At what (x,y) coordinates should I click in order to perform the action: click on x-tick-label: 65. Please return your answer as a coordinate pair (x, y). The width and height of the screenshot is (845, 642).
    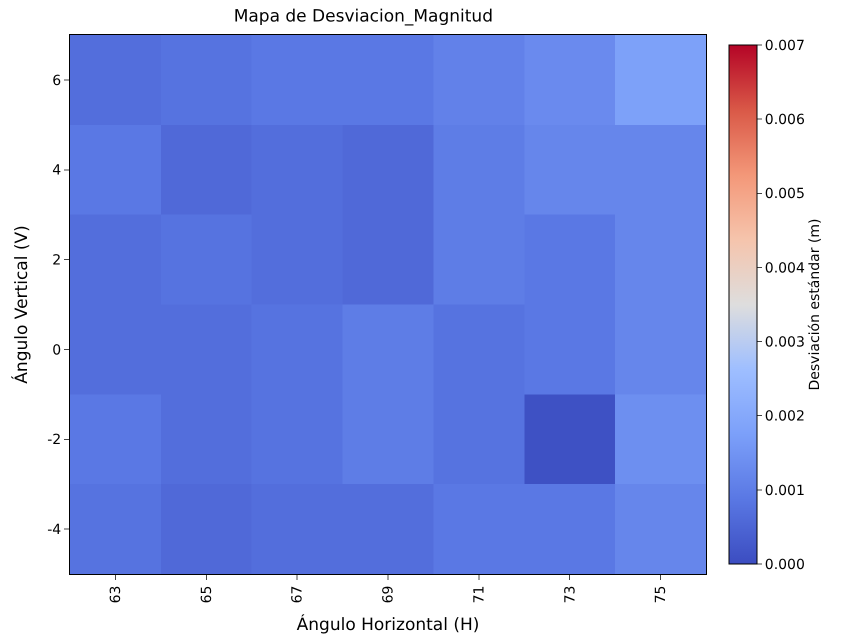
    Looking at the image, I should click on (206, 595).